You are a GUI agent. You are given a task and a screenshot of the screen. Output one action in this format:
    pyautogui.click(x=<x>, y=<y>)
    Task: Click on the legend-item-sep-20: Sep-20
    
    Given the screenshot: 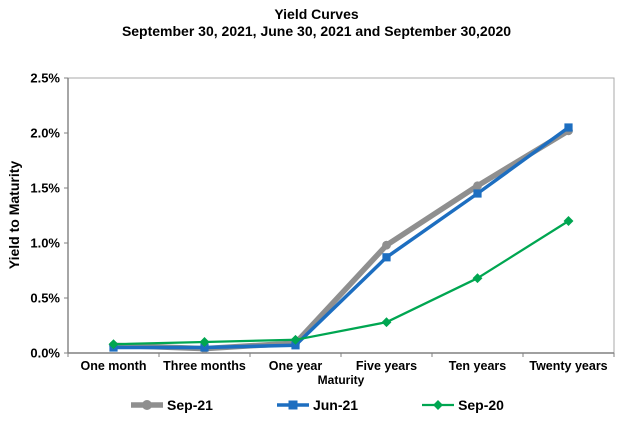 What is the action you would take?
    pyautogui.click(x=462, y=405)
    